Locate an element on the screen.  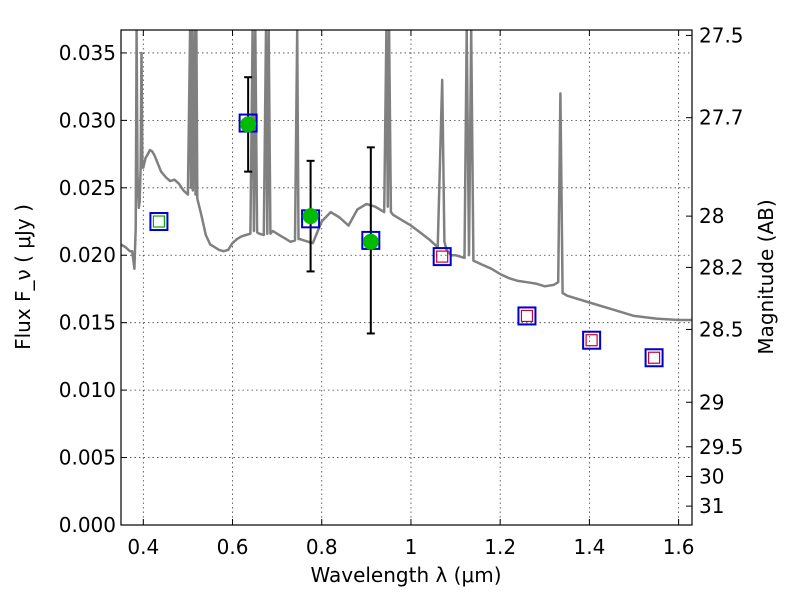
x-tick-label: 1.2 is located at coordinates (500, 547).